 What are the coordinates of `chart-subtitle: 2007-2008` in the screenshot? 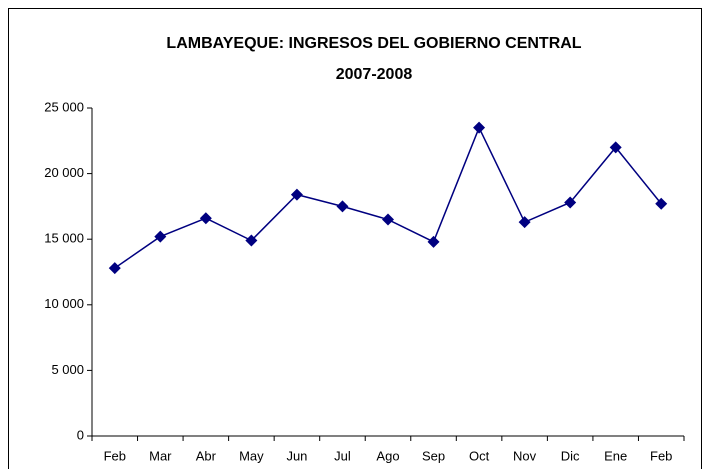 It's located at (374, 74).